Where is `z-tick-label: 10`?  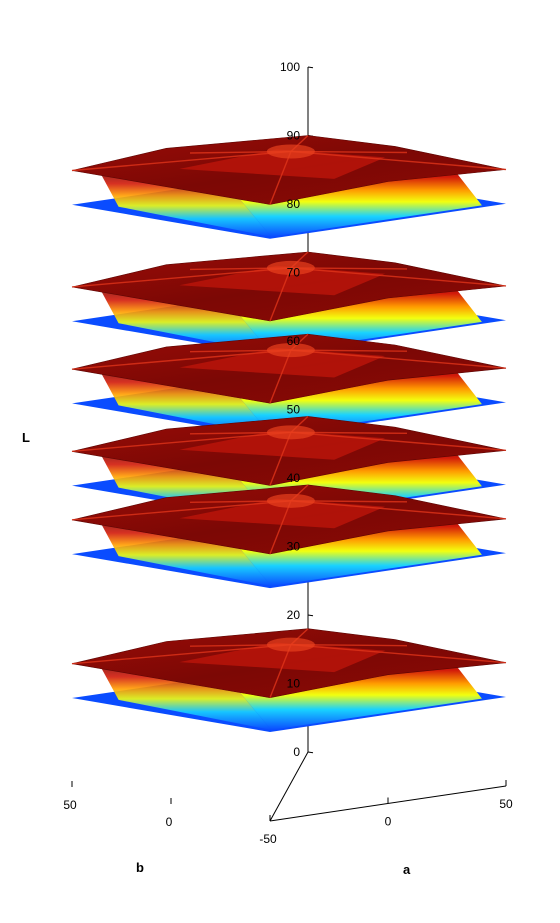
z-tick-label: 10 is located at coordinates (294, 684).